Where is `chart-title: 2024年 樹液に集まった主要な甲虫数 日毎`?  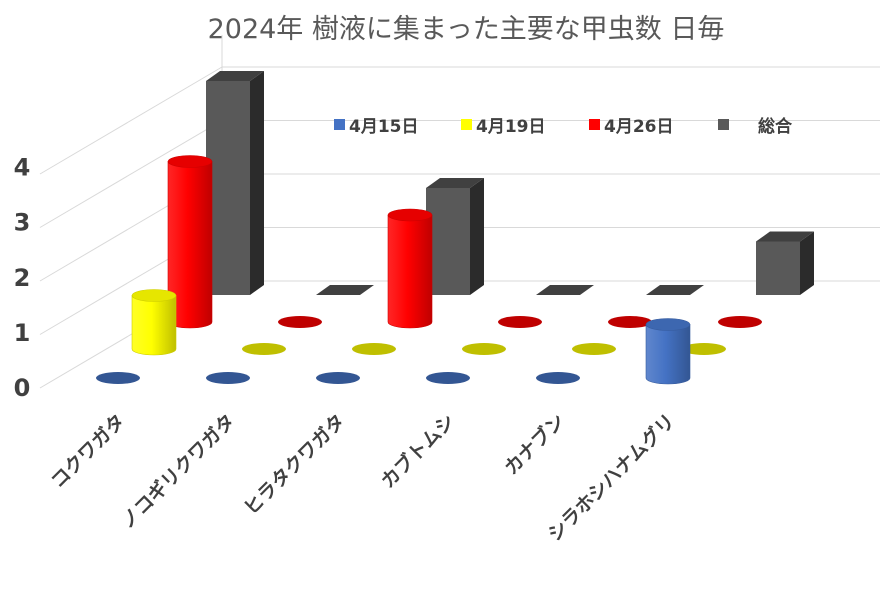
chart-title: 2024年 樹液に集まった主要な甲虫数 日毎 is located at coordinates (466, 29).